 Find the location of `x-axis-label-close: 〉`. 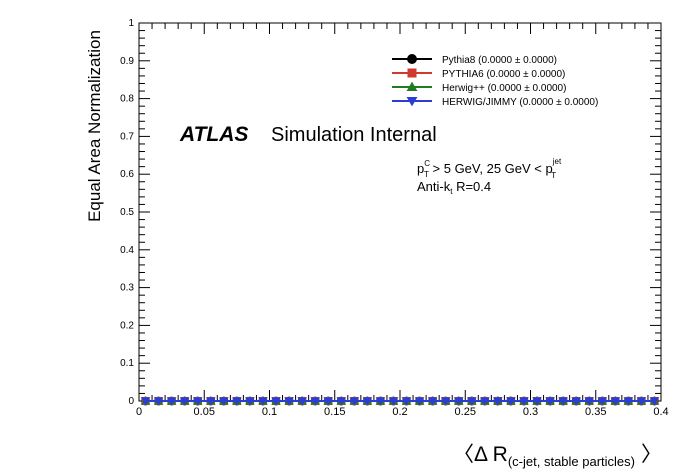

x-axis-label-close: 〉 is located at coordinates (651, 454).